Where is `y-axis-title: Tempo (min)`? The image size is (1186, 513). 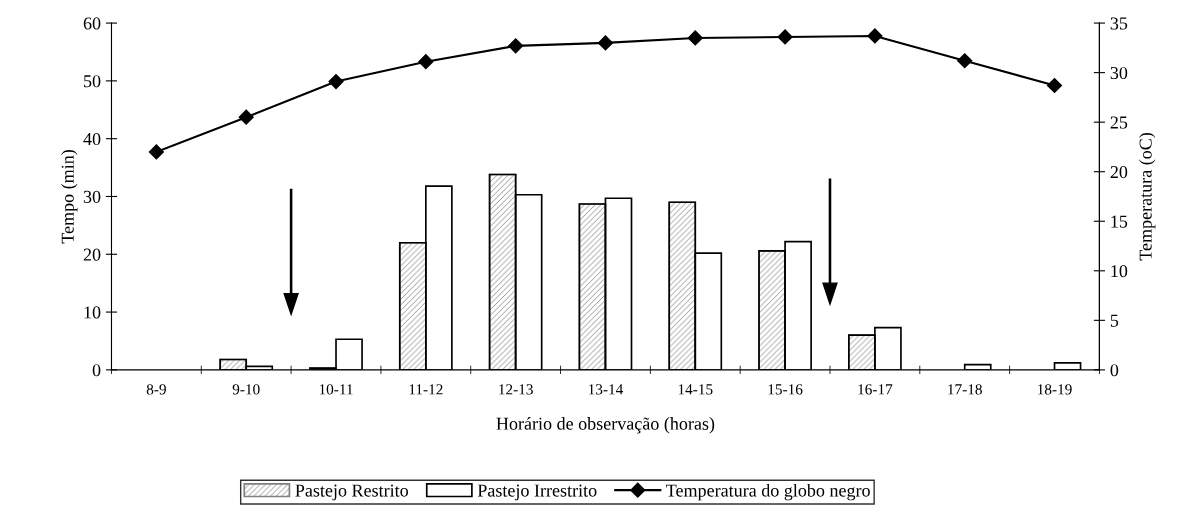 y-axis-title: Tempo (min) is located at coordinates (69, 197).